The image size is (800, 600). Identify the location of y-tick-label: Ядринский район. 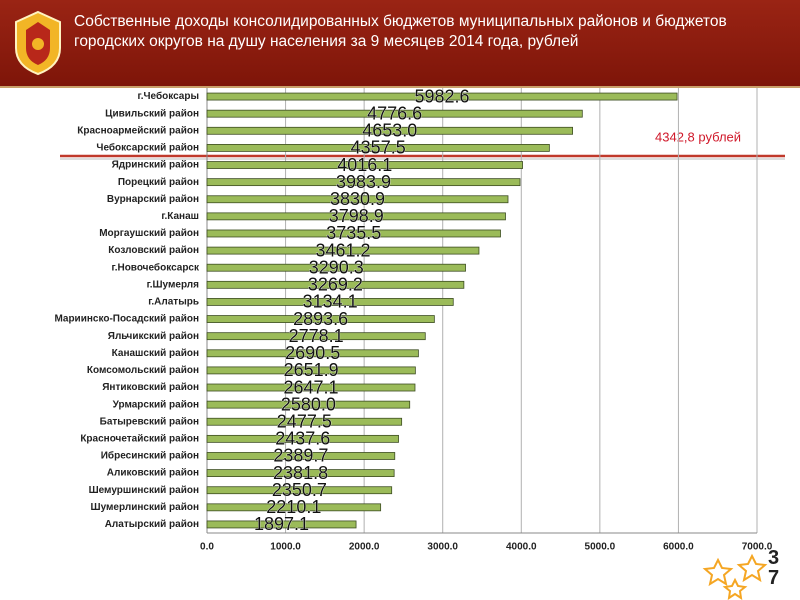
(155, 165).